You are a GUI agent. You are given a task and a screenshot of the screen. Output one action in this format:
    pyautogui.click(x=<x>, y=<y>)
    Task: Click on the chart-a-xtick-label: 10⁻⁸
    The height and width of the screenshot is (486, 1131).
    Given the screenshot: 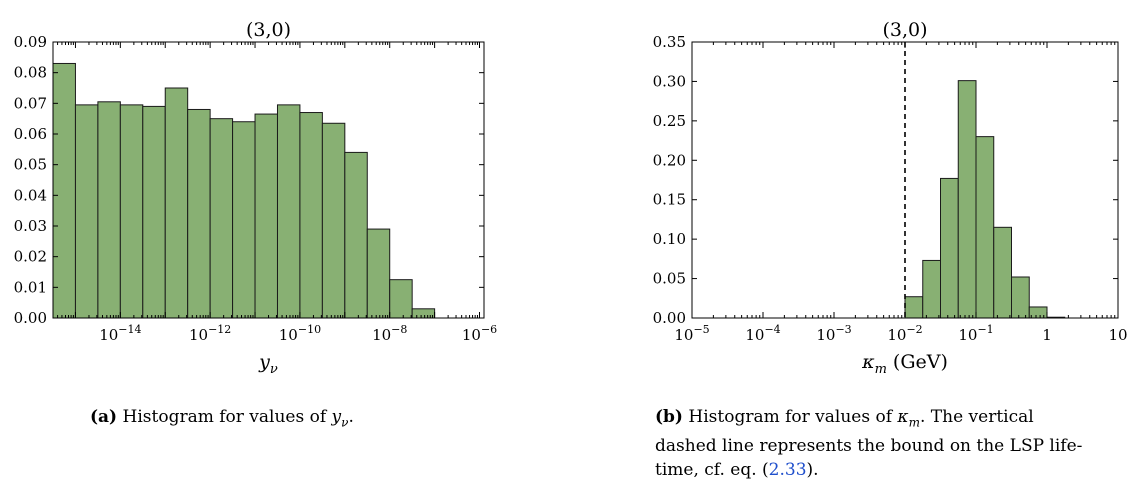 What is the action you would take?
    pyautogui.click(x=389, y=333)
    